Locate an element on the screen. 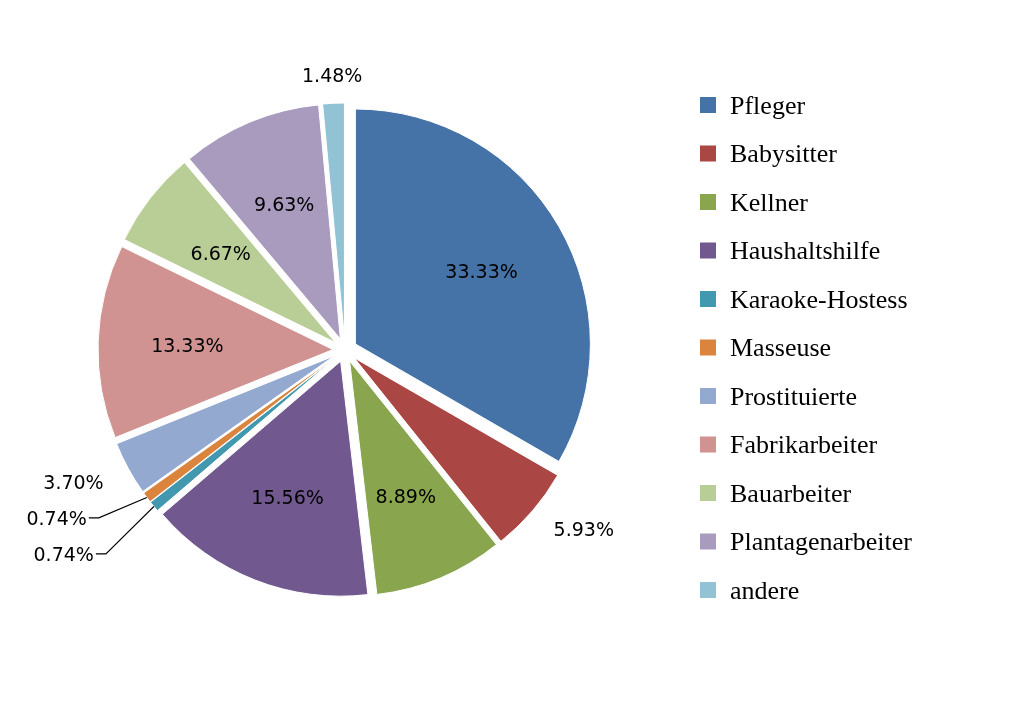 The width and height of the screenshot is (1013, 701). data-label: 33.33% is located at coordinates (481, 271).